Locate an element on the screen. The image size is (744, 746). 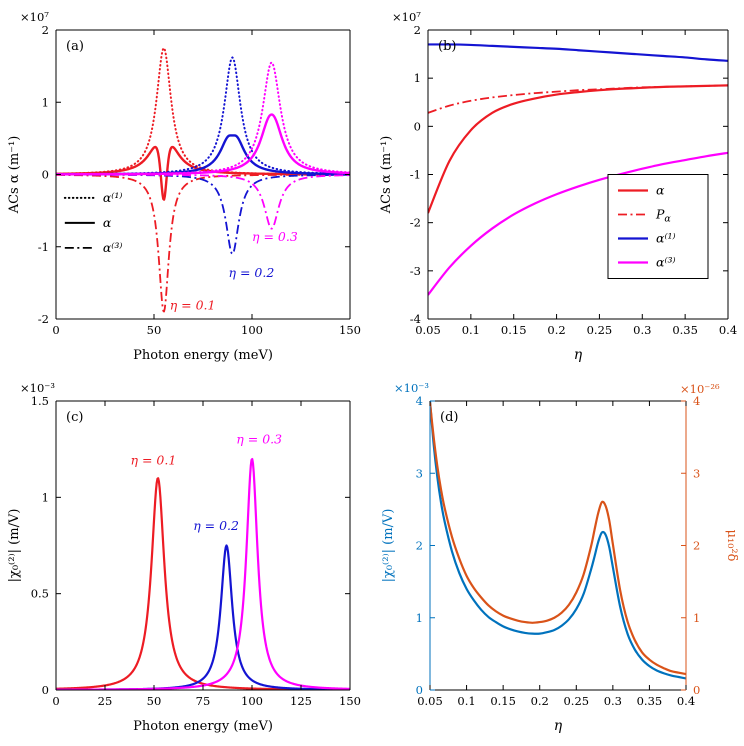
series-alpha1 is located at coordinates (578, 52).